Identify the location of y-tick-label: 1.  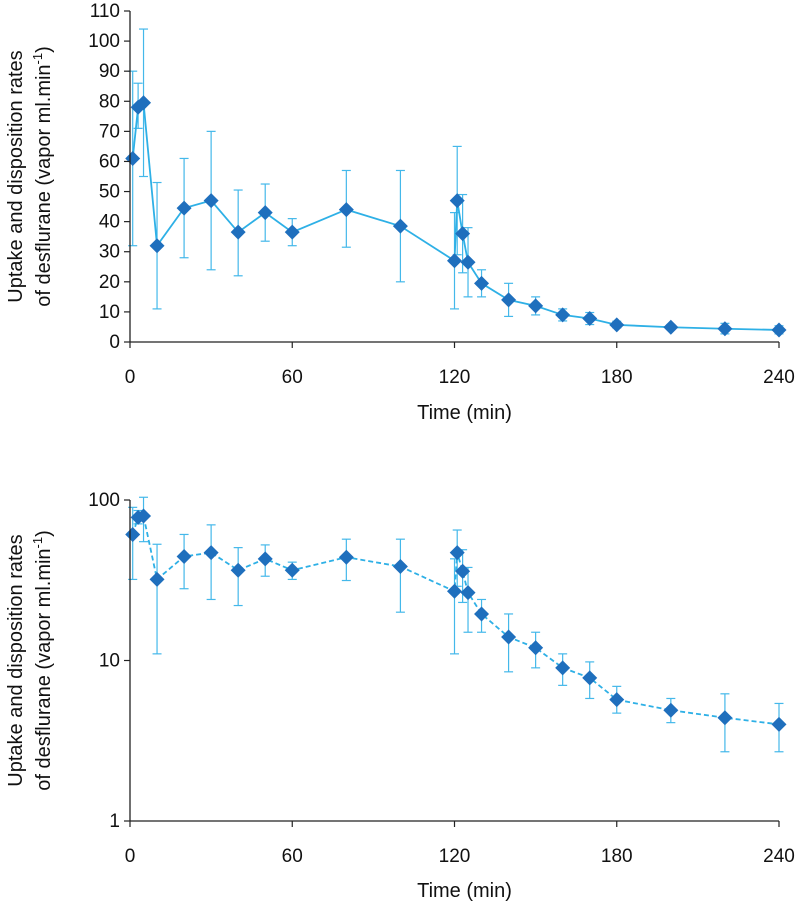
(114, 821).